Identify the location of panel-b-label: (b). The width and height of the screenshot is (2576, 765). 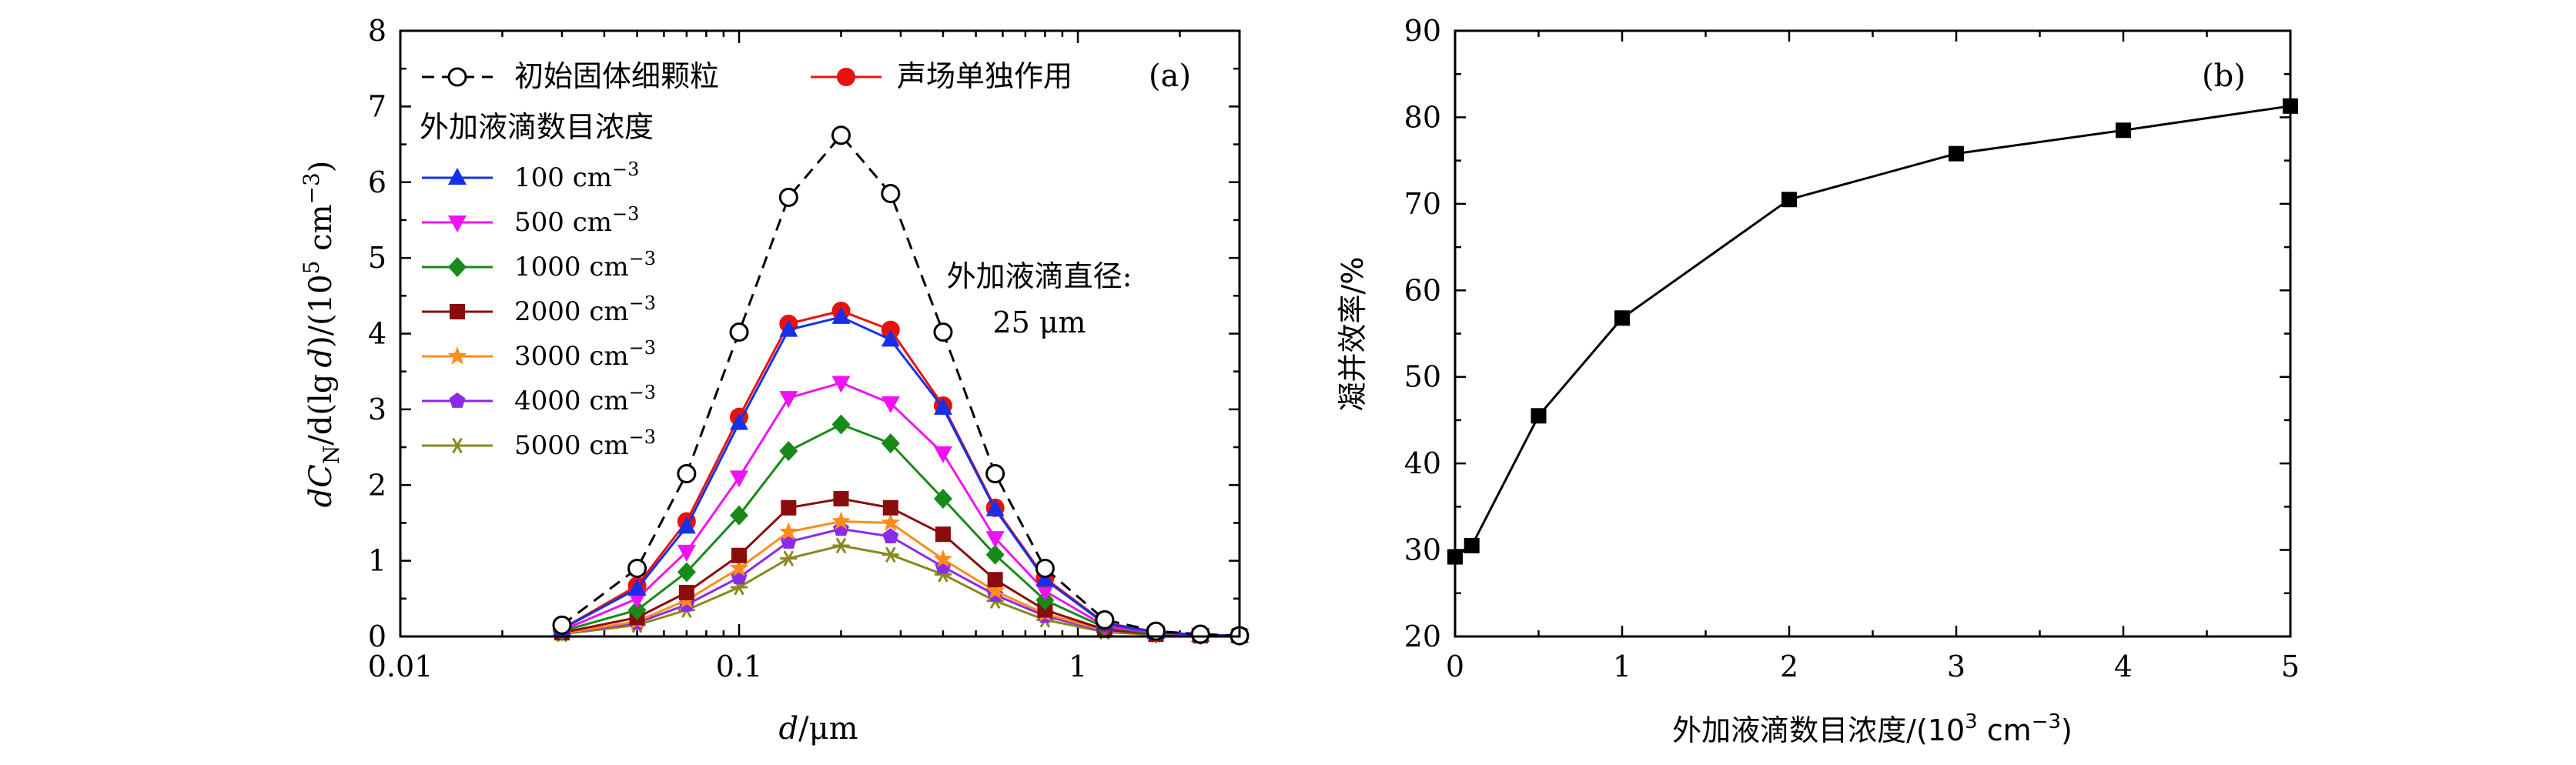
(2224, 76).